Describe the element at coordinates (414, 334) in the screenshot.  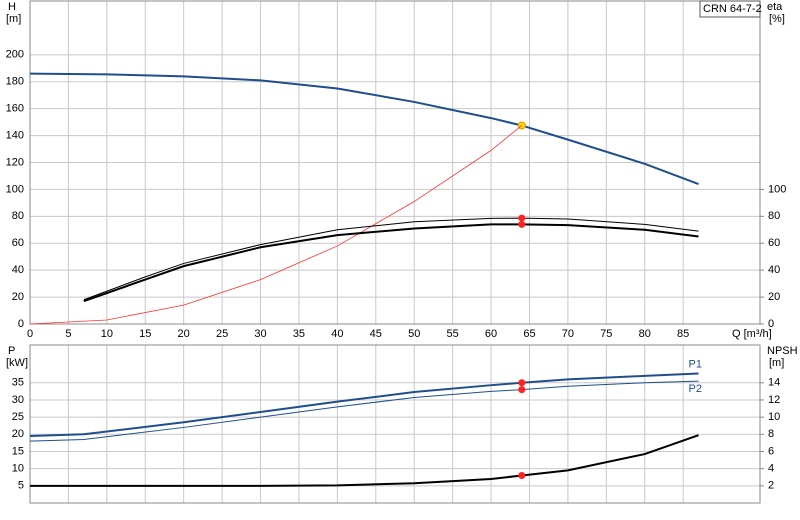
I see `x-tick-label: 50` at that location.